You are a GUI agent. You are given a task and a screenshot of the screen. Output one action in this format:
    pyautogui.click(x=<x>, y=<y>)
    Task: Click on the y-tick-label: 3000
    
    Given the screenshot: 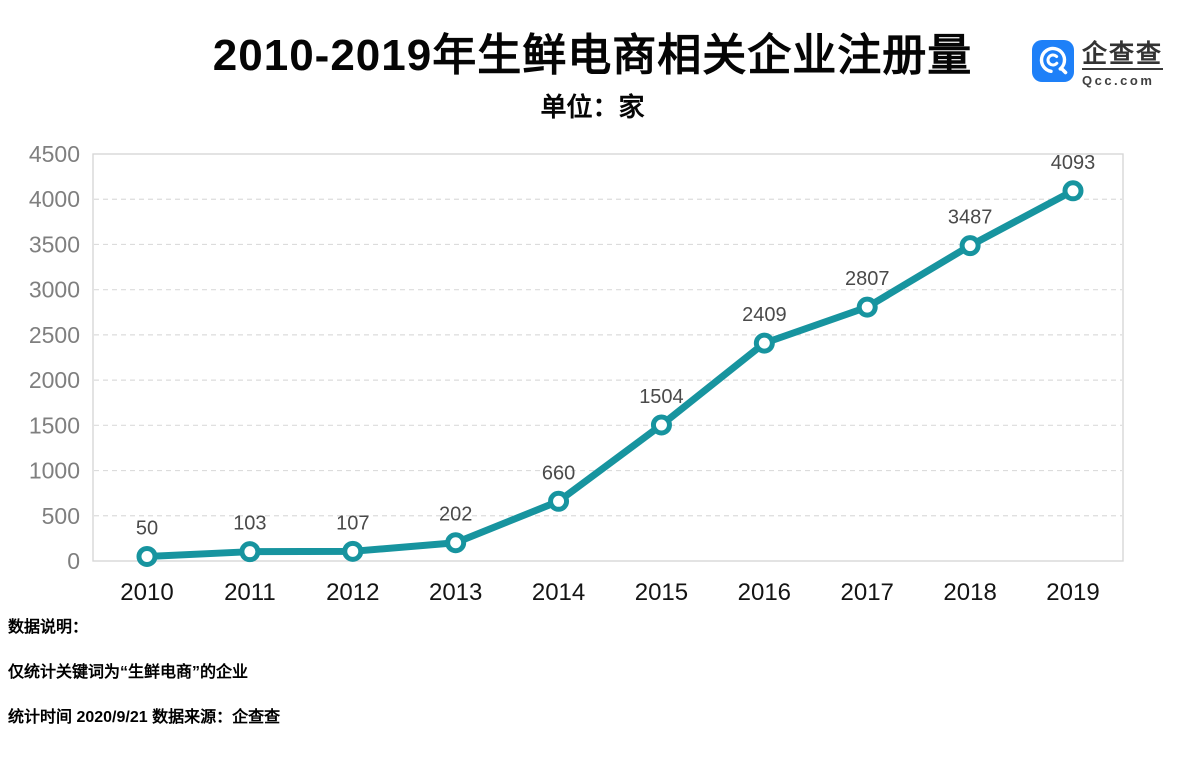 What is the action you would take?
    pyautogui.click(x=54, y=290)
    